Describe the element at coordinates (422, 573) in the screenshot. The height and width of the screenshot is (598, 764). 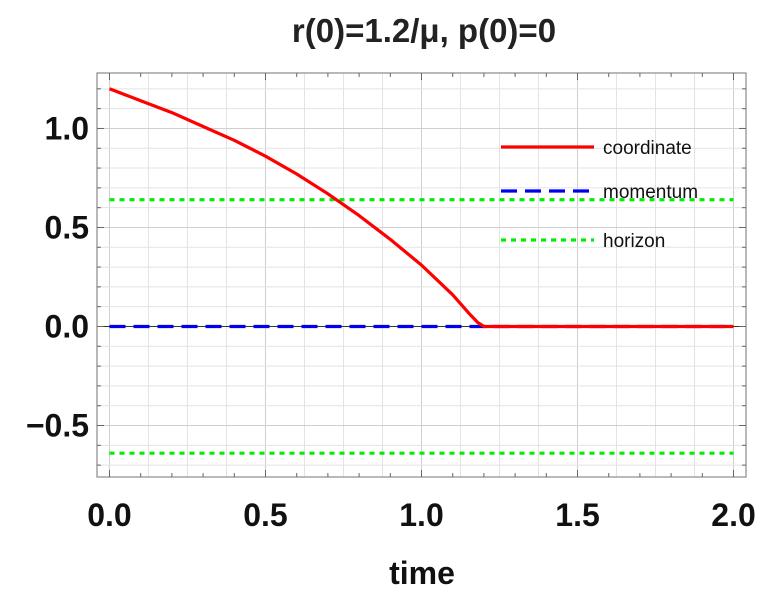
I see `x-axis-label: time` at that location.